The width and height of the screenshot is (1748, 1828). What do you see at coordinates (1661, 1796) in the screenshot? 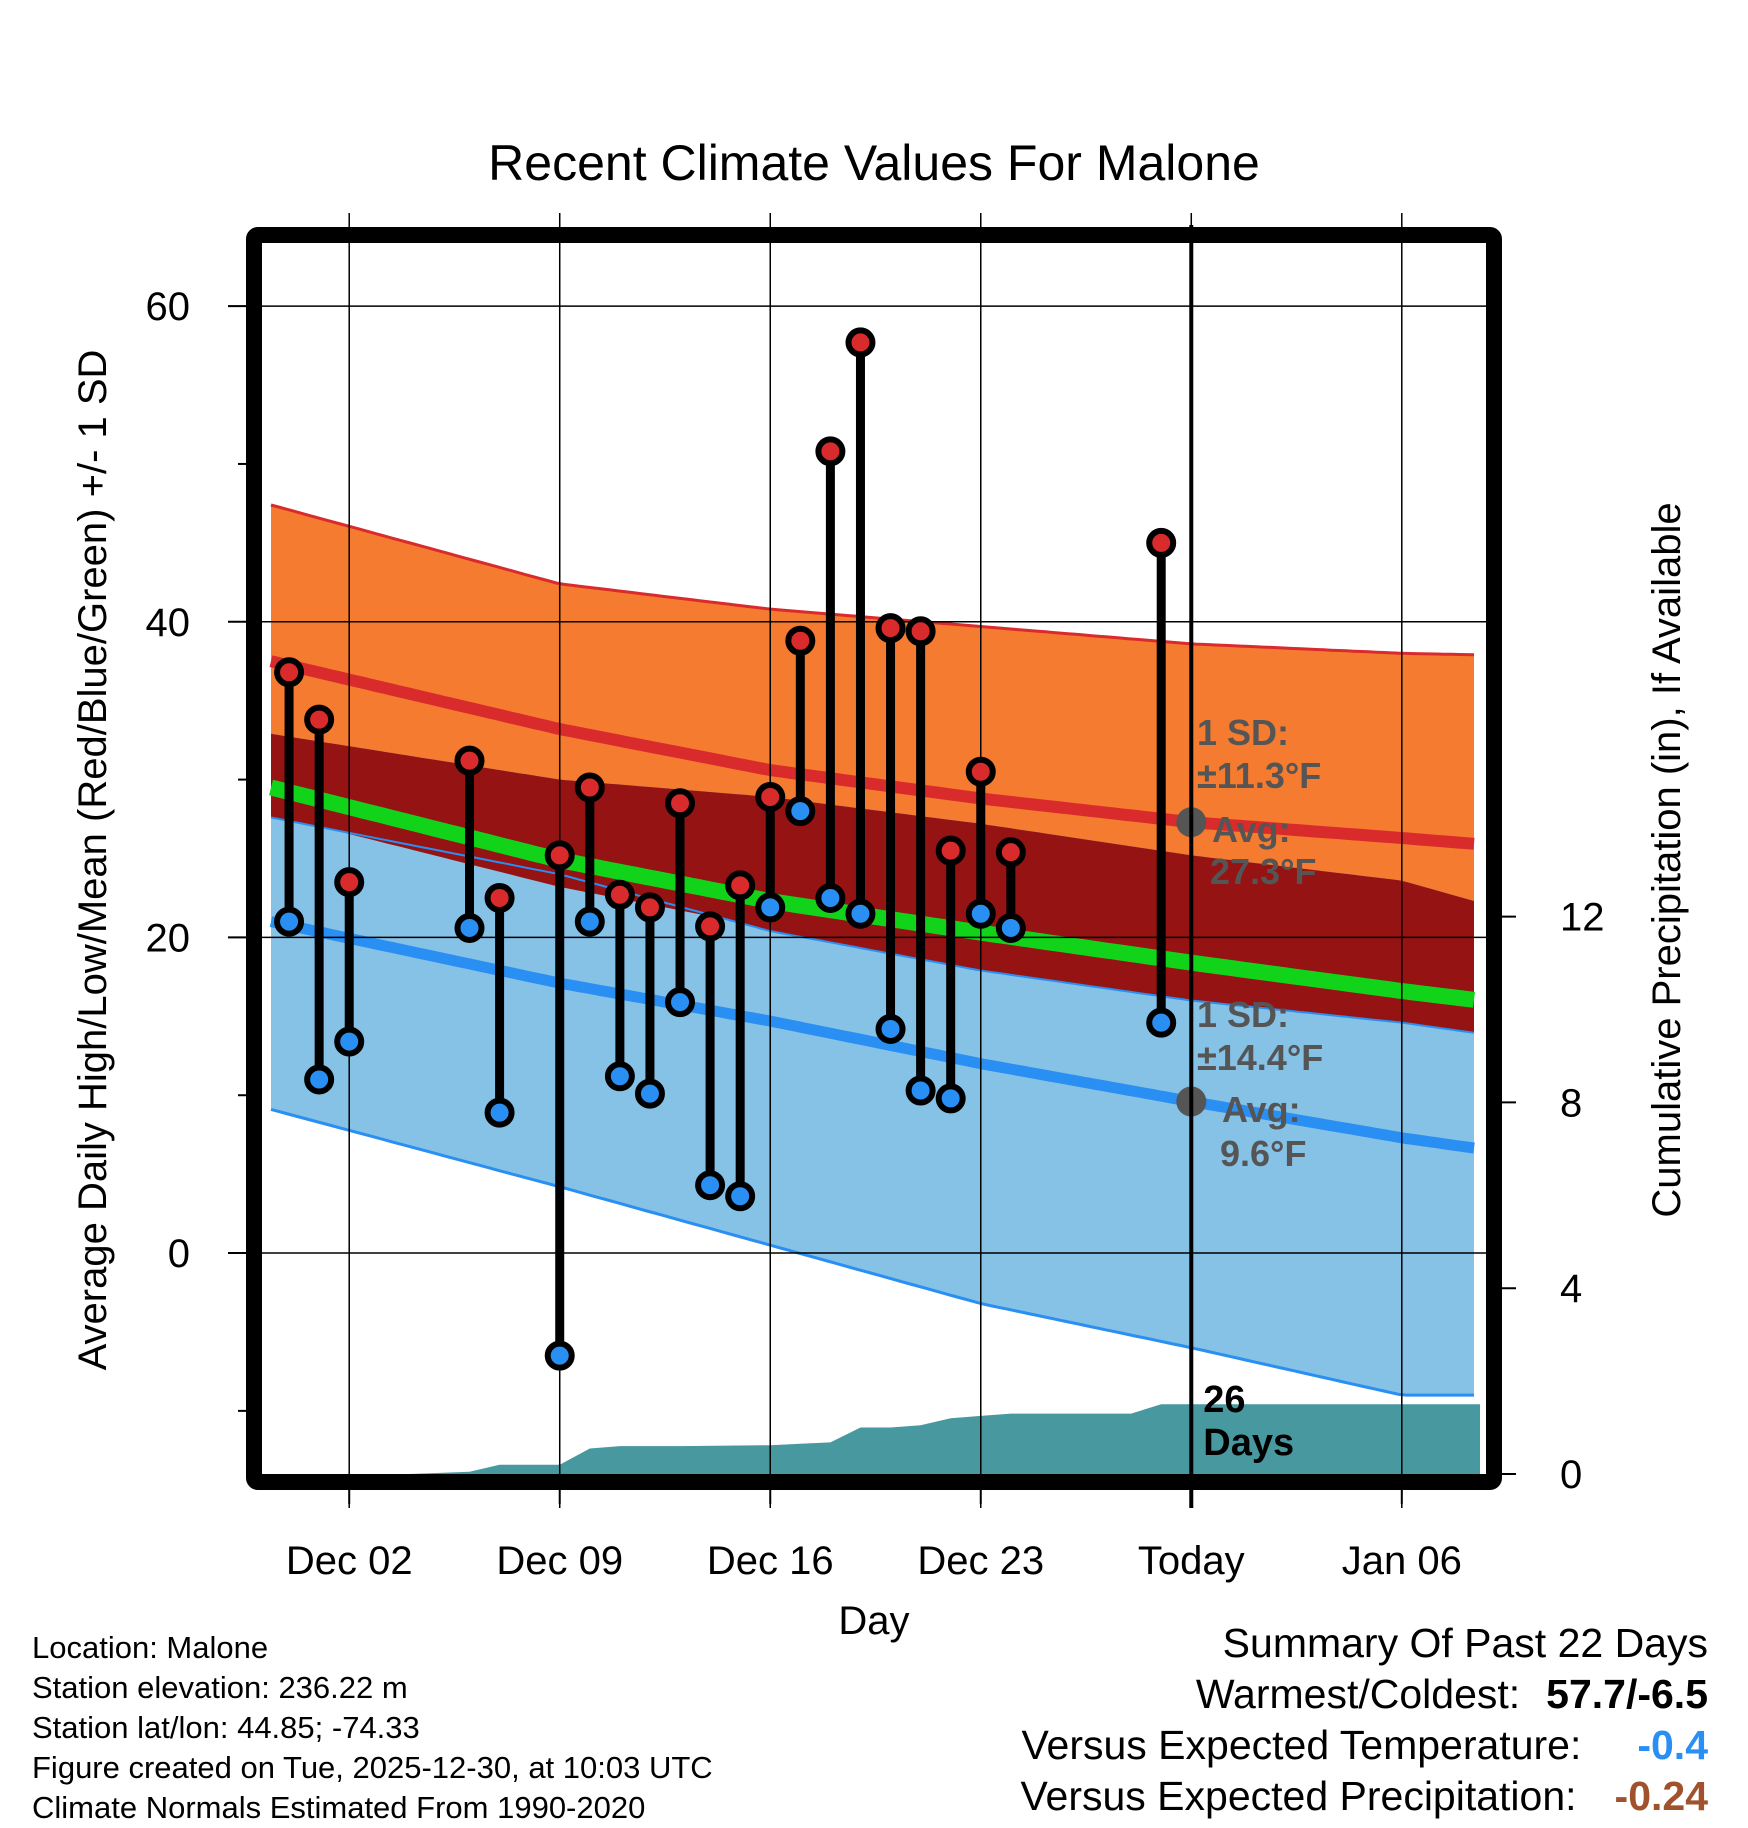
I see `precip-value: -0.24` at bounding box center [1661, 1796].